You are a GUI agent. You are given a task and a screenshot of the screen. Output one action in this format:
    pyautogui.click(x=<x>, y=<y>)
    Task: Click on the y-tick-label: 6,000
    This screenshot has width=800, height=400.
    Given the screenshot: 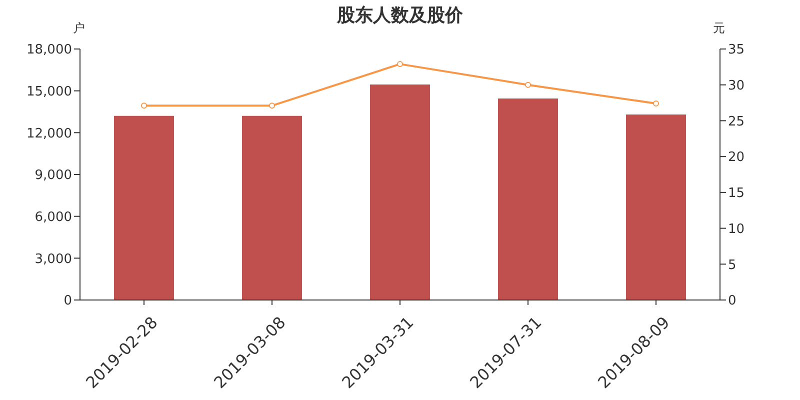 What is the action you would take?
    pyautogui.click(x=53, y=217)
    